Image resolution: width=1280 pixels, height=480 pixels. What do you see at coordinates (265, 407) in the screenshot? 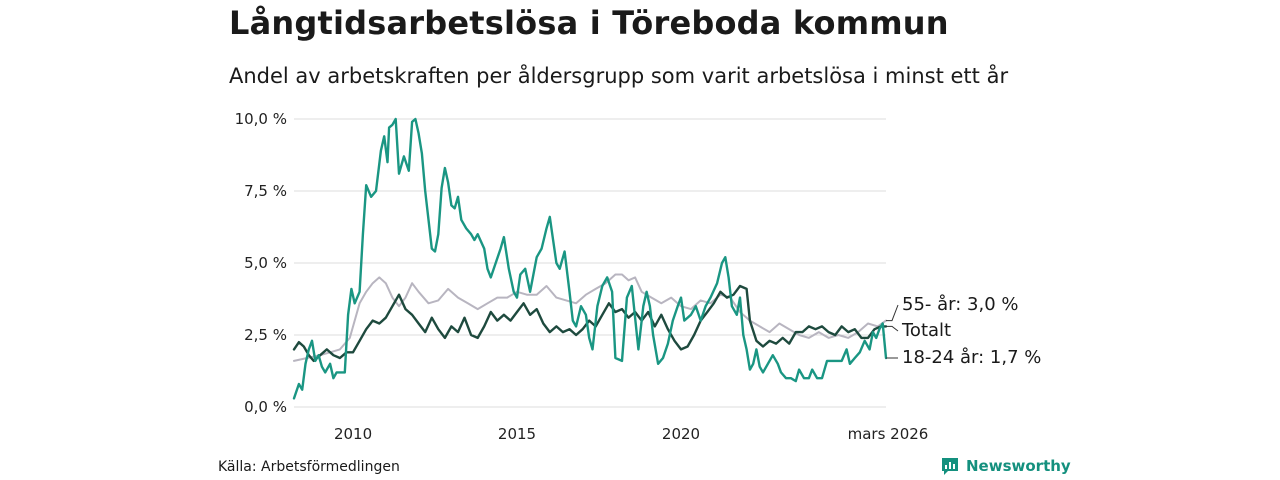
I see `y-tick-label: 0,0 %` at bounding box center [265, 407].